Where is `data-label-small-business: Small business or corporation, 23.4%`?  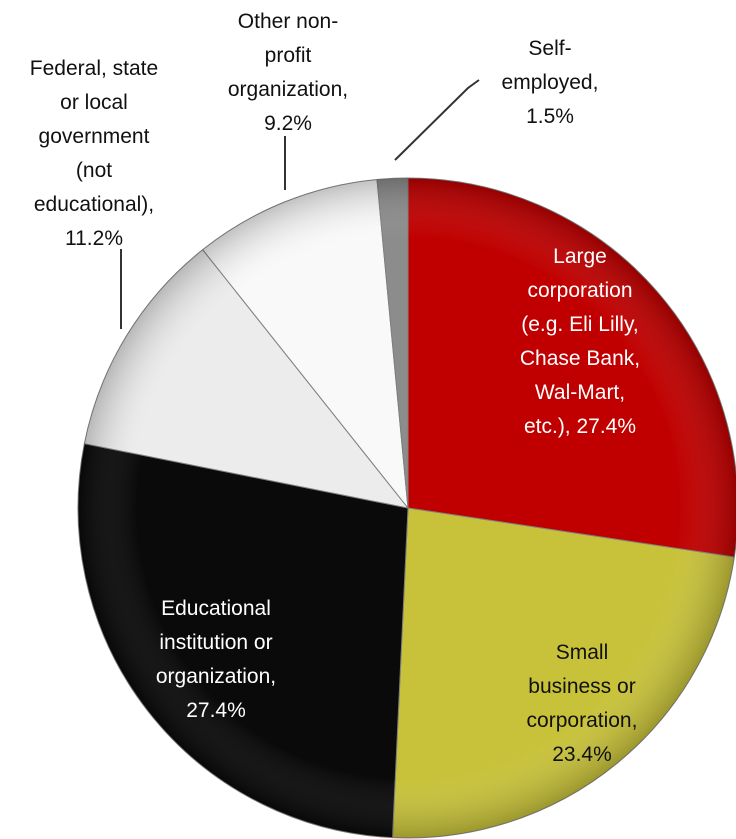 data-label-small-business: Small business or corporation, 23.4% is located at coordinates (582, 703).